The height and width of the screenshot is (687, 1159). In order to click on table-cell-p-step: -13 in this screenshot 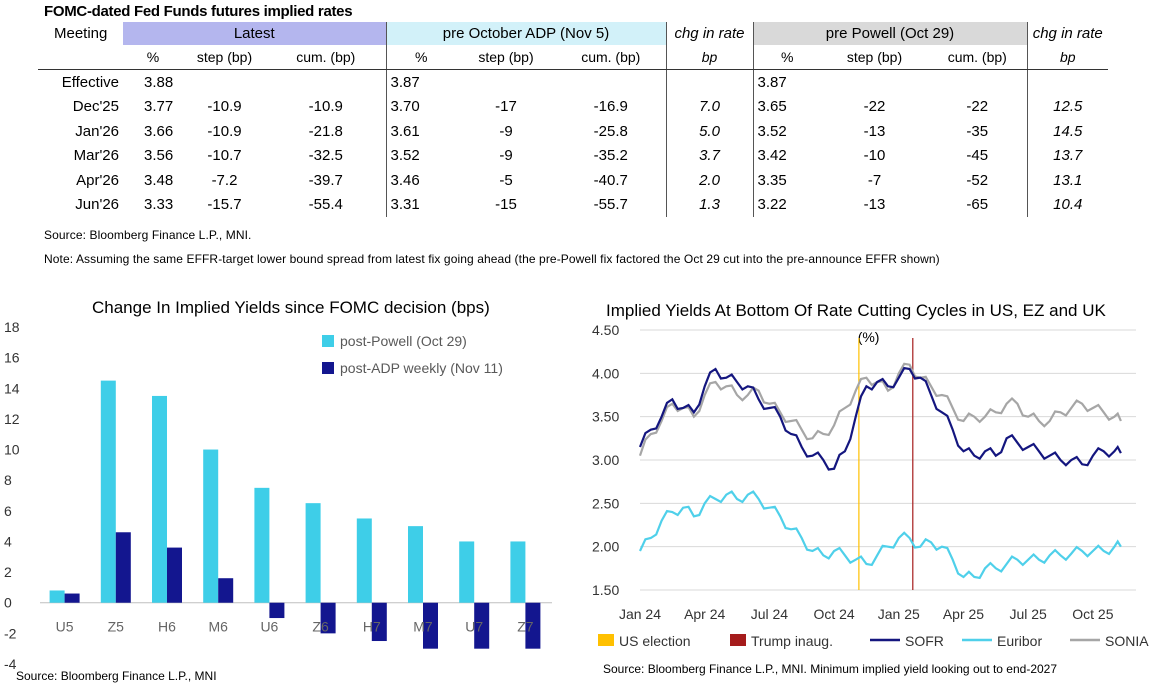, I will do `click(874, 205)`.